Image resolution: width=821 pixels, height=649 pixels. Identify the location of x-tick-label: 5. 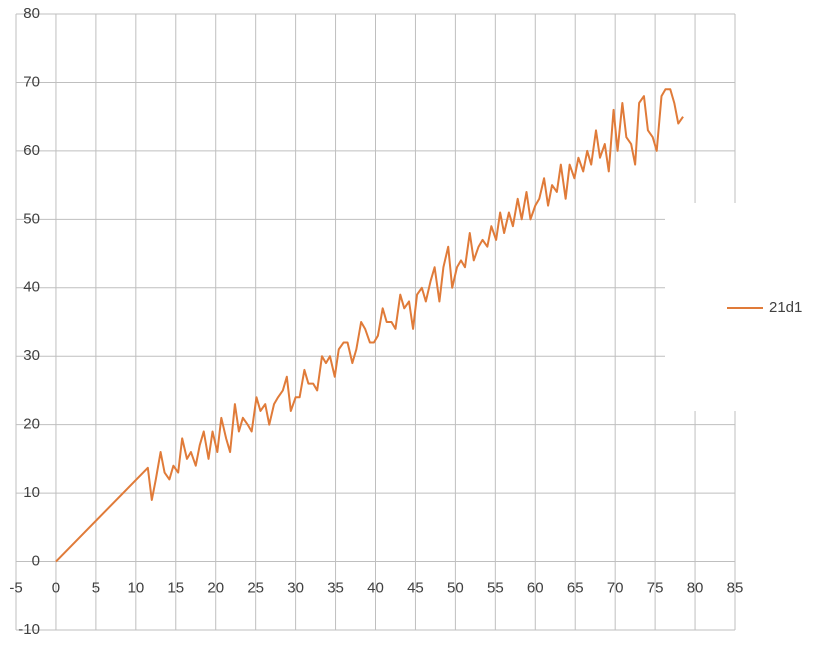
(96, 588).